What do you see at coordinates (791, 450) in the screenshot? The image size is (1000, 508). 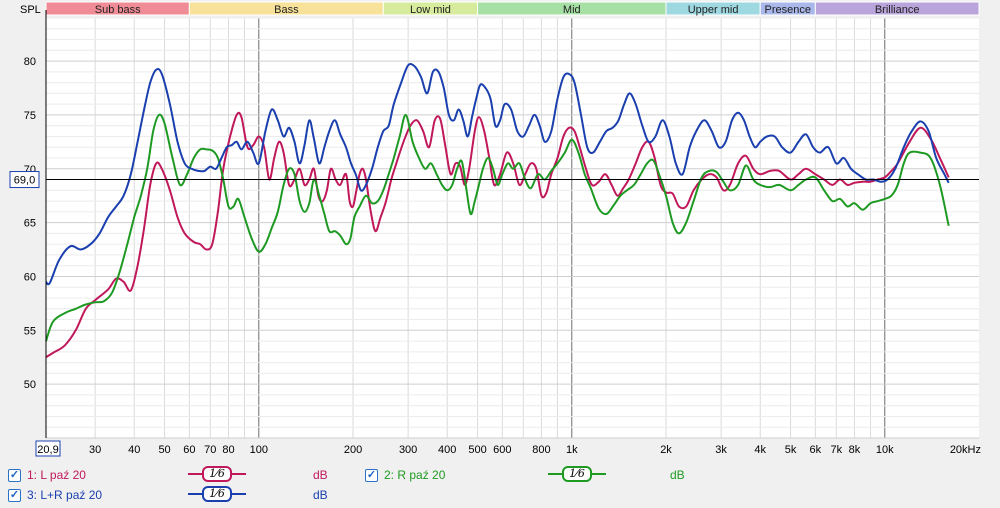 I see `x-tick-label: 5k` at bounding box center [791, 450].